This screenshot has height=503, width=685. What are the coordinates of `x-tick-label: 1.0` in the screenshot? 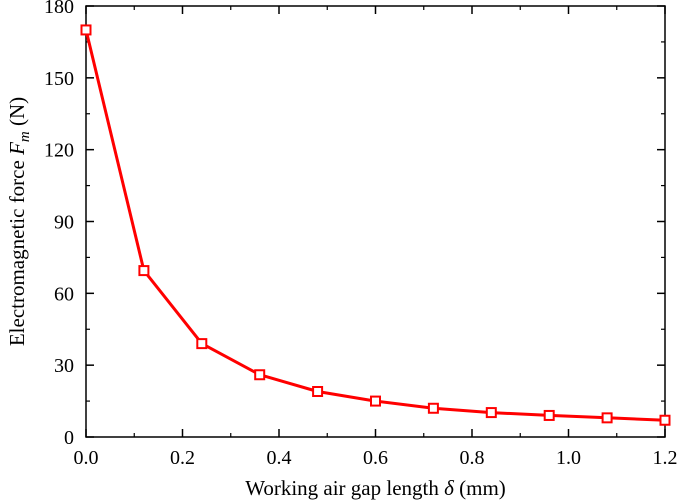 It's located at (568, 458).